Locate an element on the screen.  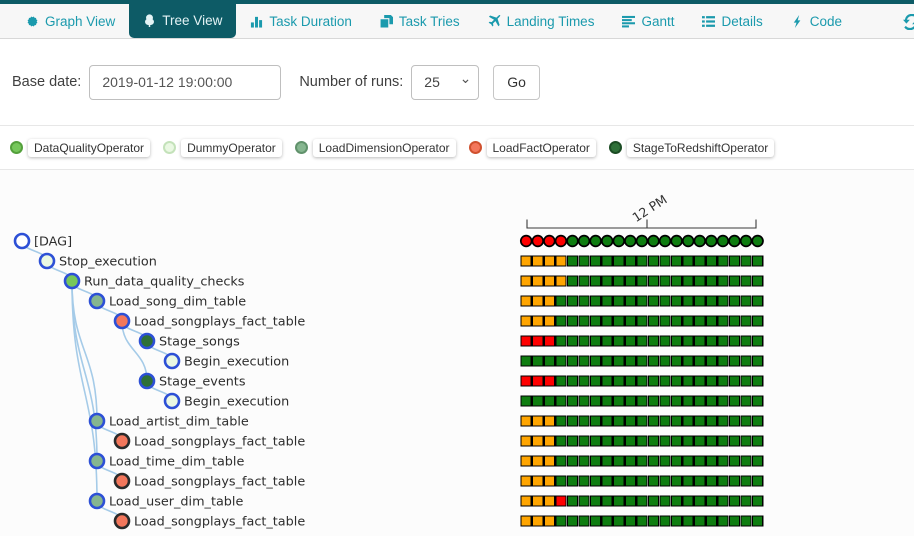
tab-gantt: Gantt is located at coordinates (648, 21).